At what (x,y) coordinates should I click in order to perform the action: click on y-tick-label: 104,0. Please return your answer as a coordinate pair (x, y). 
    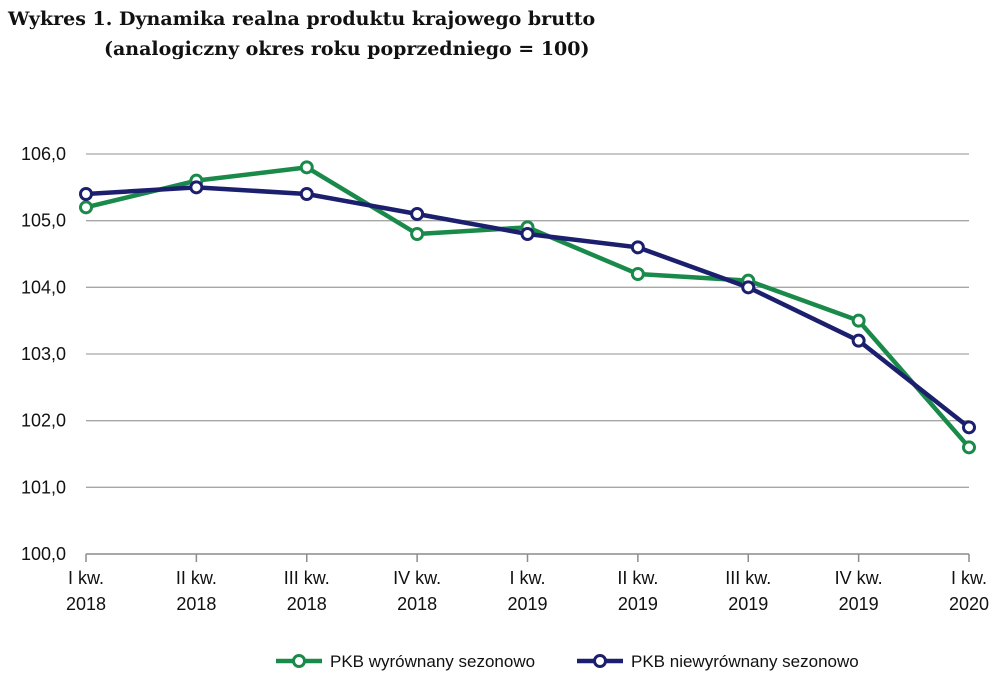
    Looking at the image, I should click on (43, 287).